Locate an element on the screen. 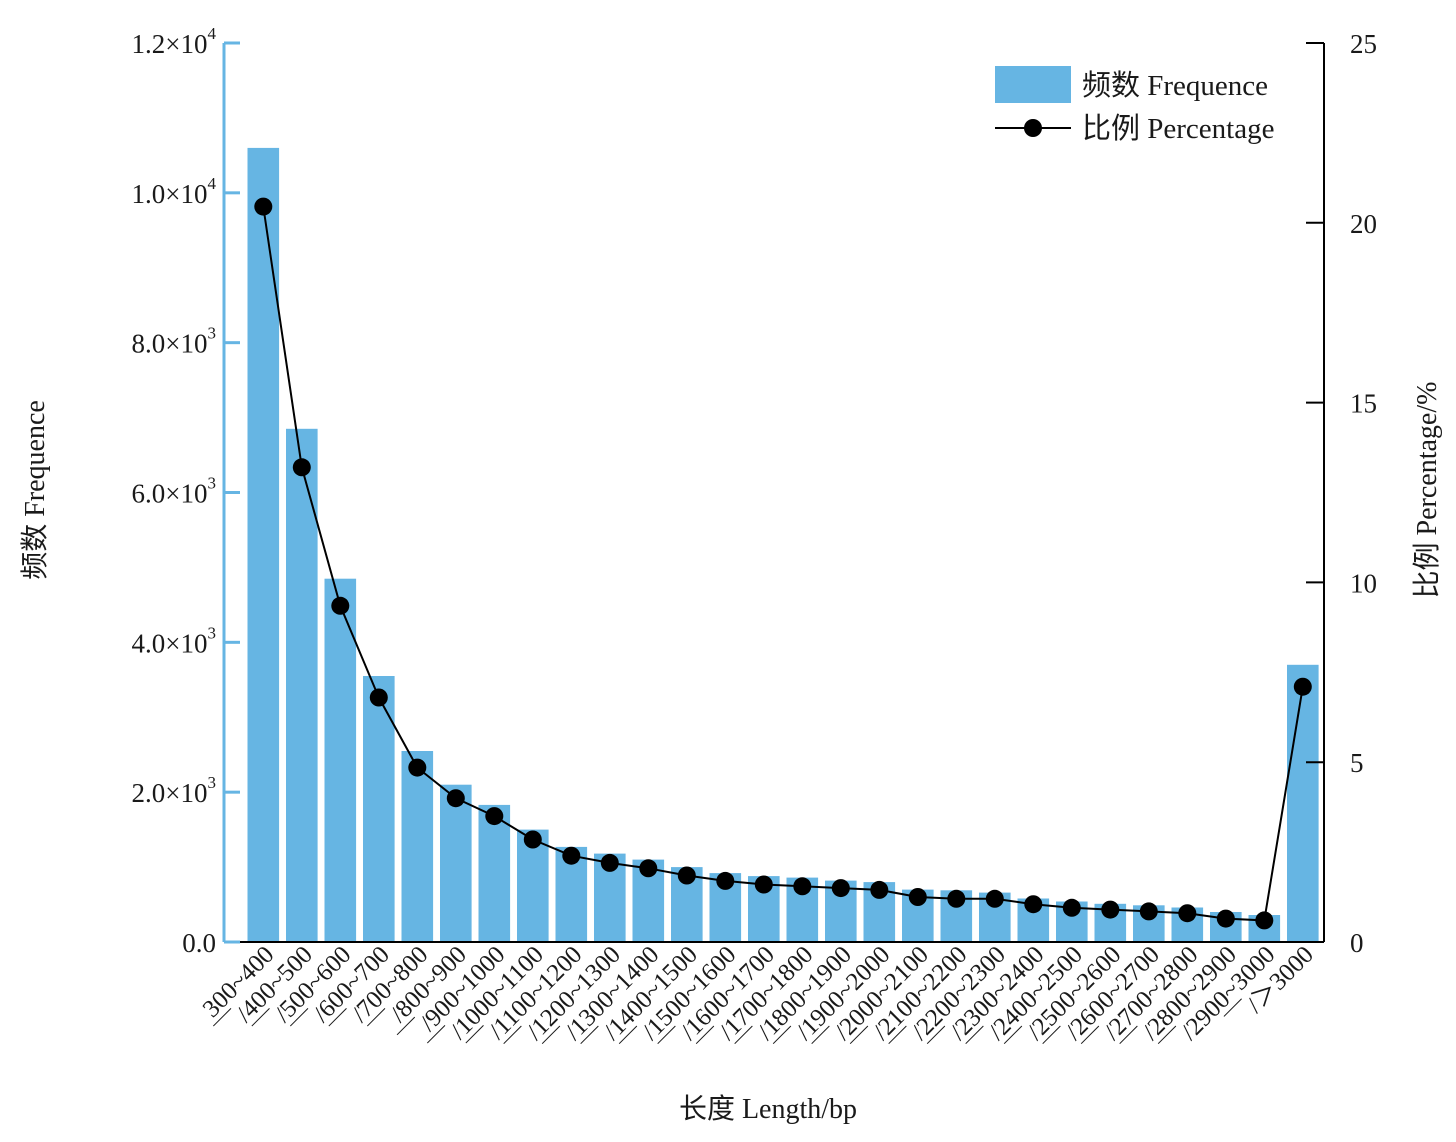 Image resolution: width=1456 pixels, height=1142 pixels. point->3000 is located at coordinates (1302, 686).